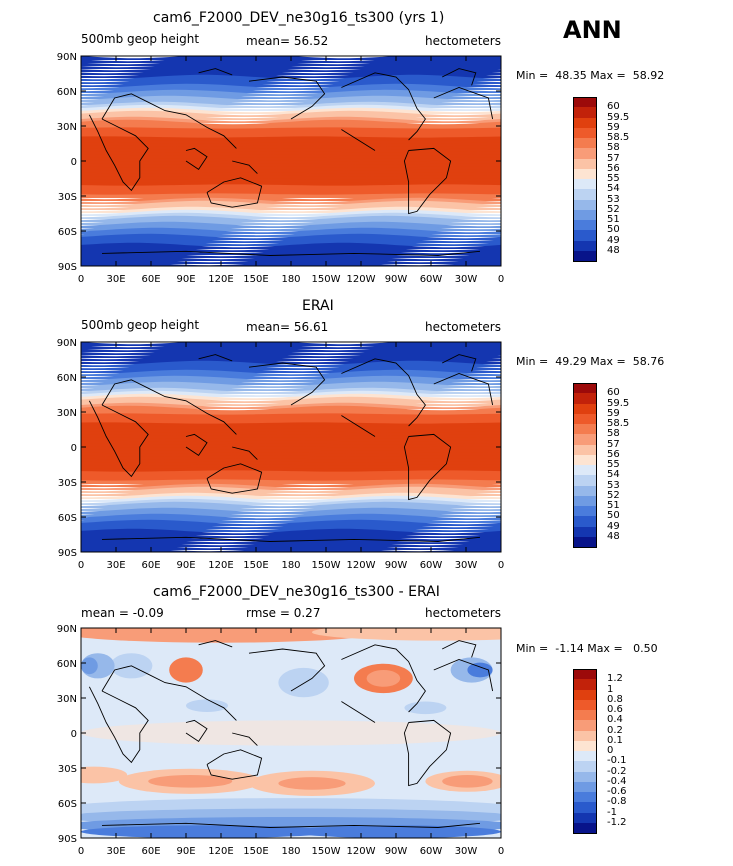 The height and width of the screenshot is (866, 733). Describe the element at coordinates (318, 306) in the screenshot. I see `panel-title: ERAI` at that location.